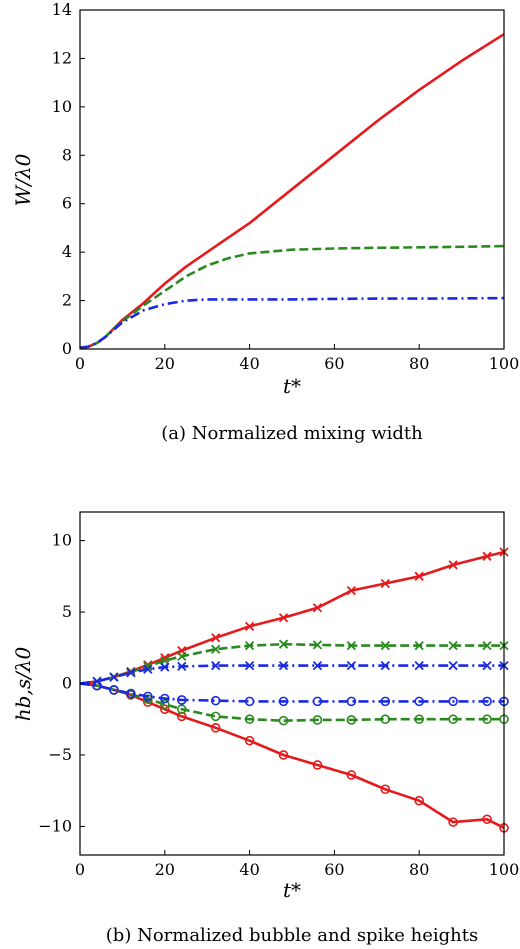 This screenshot has height=949, width=520. Describe the element at coordinates (62, 9) in the screenshot. I see `y-tick-label: 14` at that location.